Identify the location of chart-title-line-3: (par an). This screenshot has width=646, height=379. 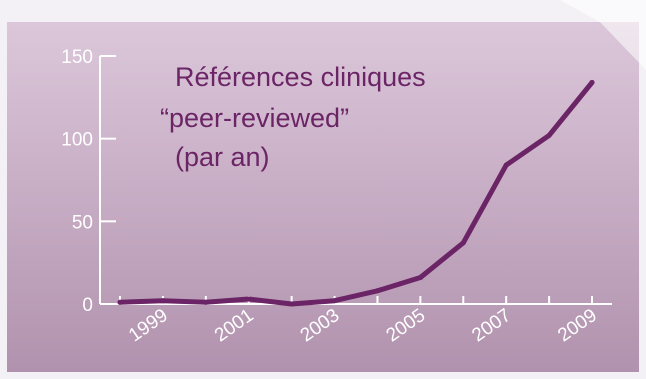
(222, 157).